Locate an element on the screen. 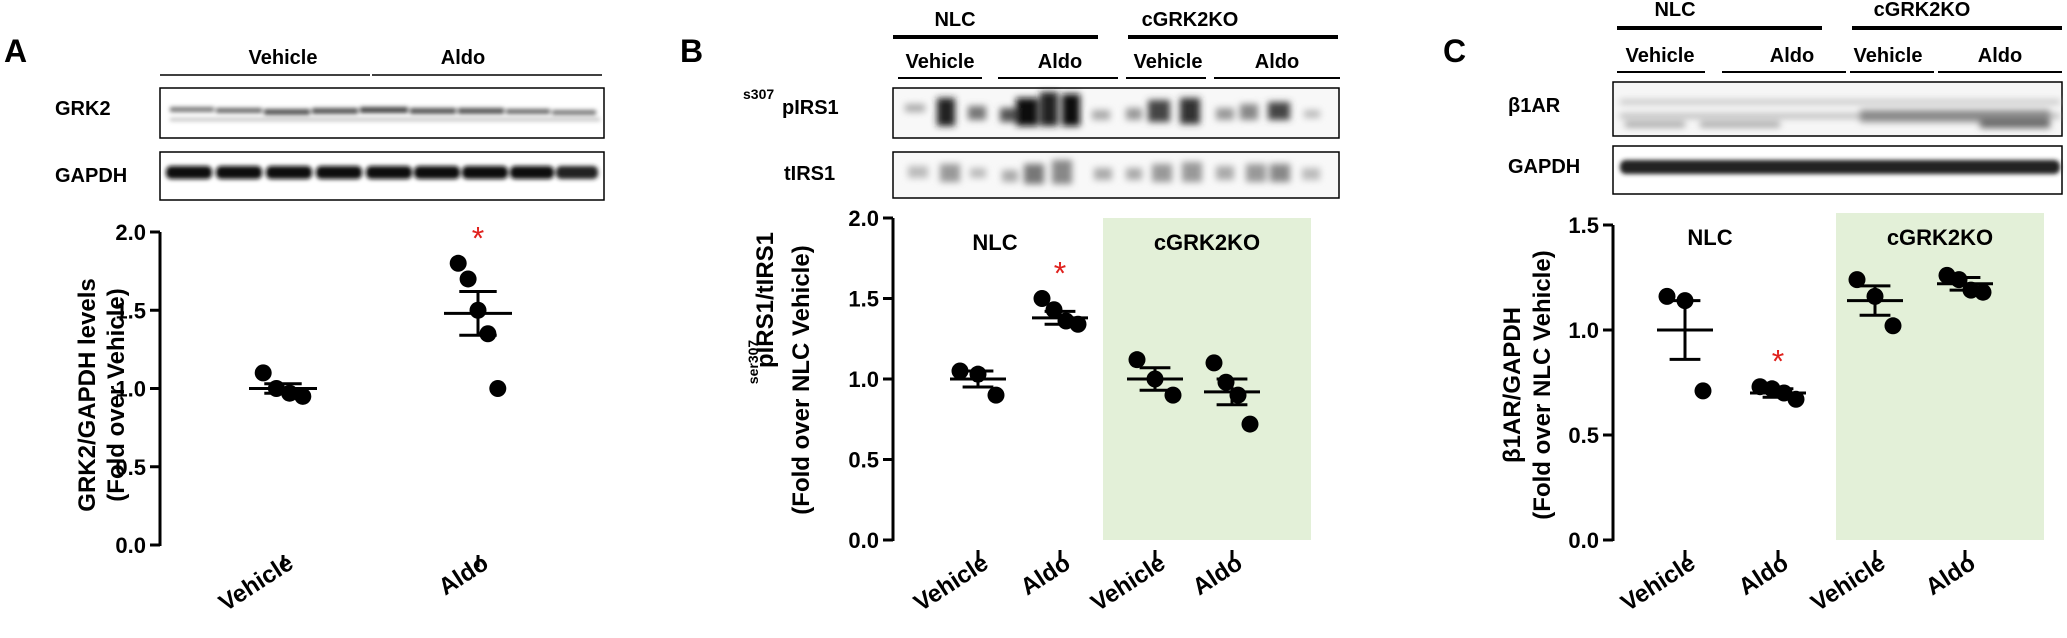 This screenshot has width=2067, height=638. chart-b-group-nlc: NLC is located at coordinates (994, 242).